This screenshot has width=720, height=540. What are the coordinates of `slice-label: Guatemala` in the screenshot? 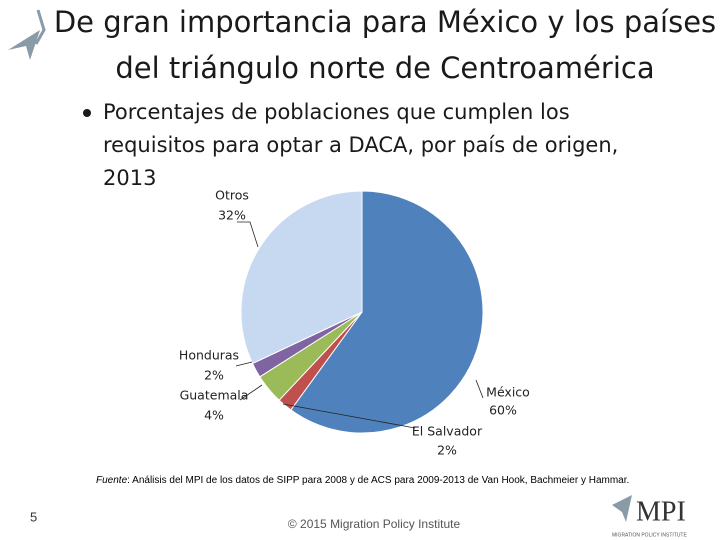 It's located at (214, 395).